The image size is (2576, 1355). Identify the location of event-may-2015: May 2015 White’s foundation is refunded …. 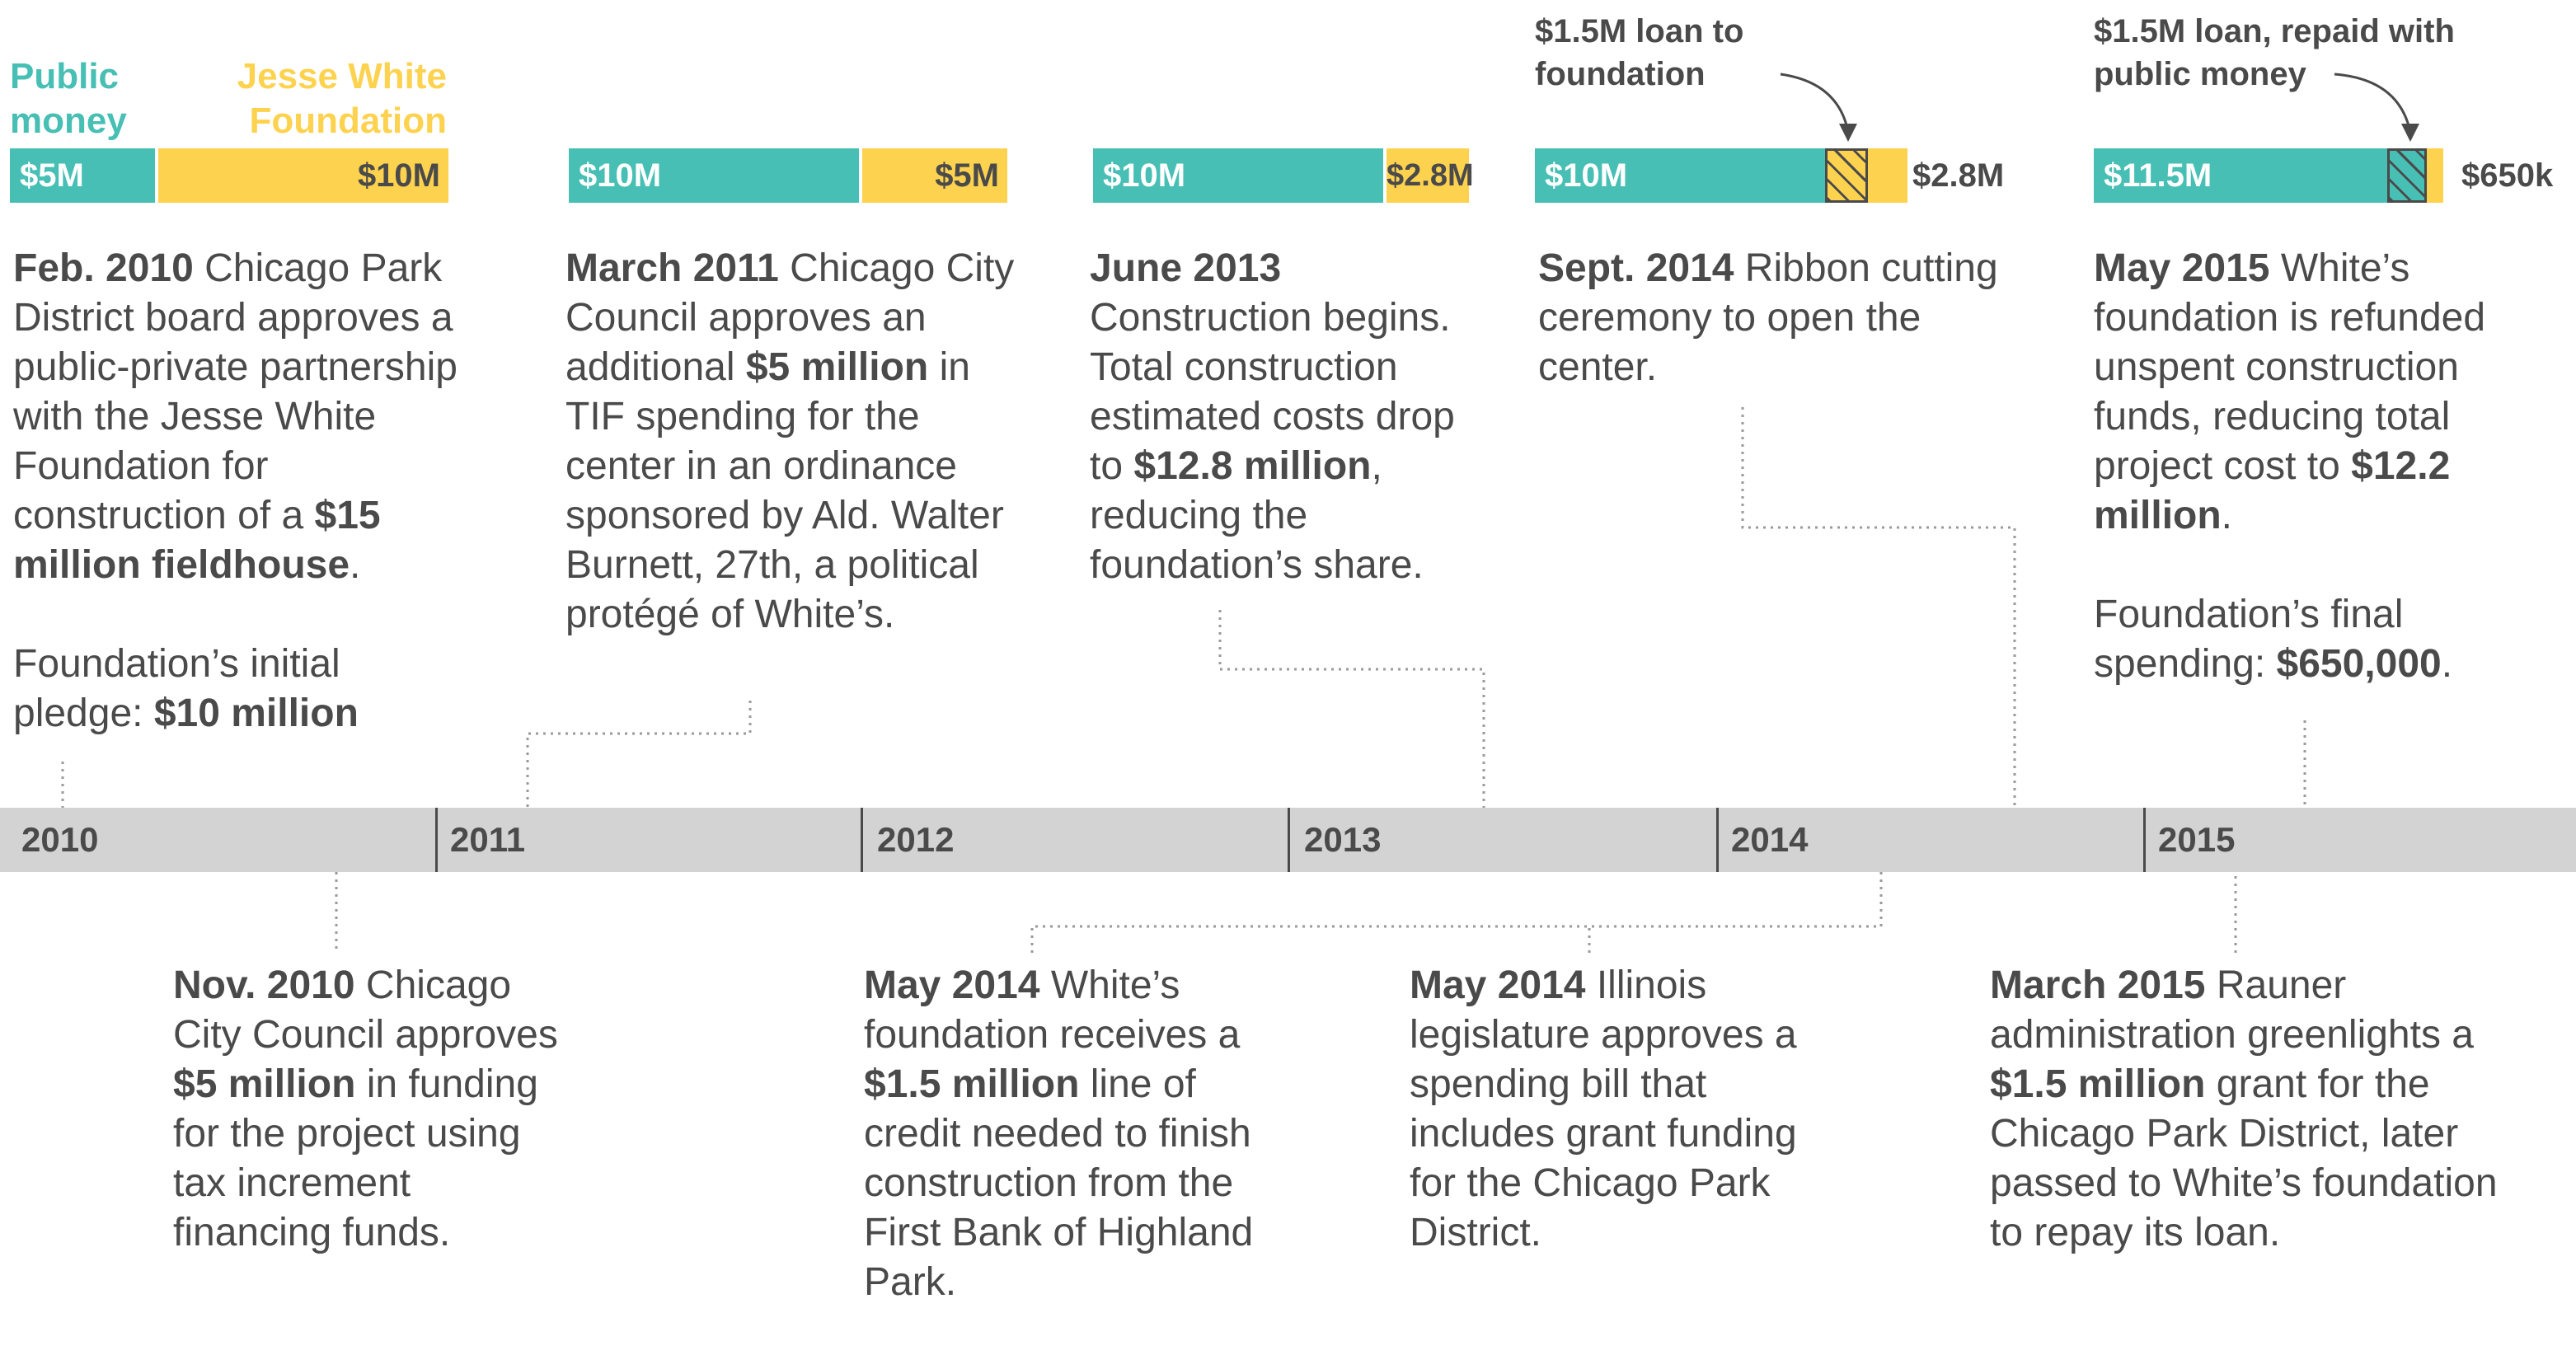
(2290, 466).